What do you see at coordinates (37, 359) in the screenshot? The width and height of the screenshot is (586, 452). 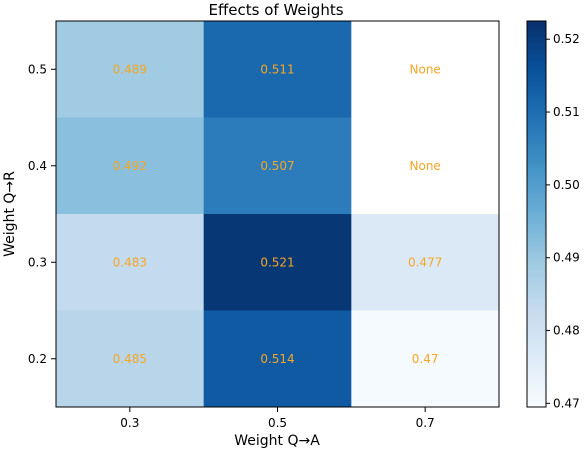 I see `y-tick-label: 0.2` at bounding box center [37, 359].